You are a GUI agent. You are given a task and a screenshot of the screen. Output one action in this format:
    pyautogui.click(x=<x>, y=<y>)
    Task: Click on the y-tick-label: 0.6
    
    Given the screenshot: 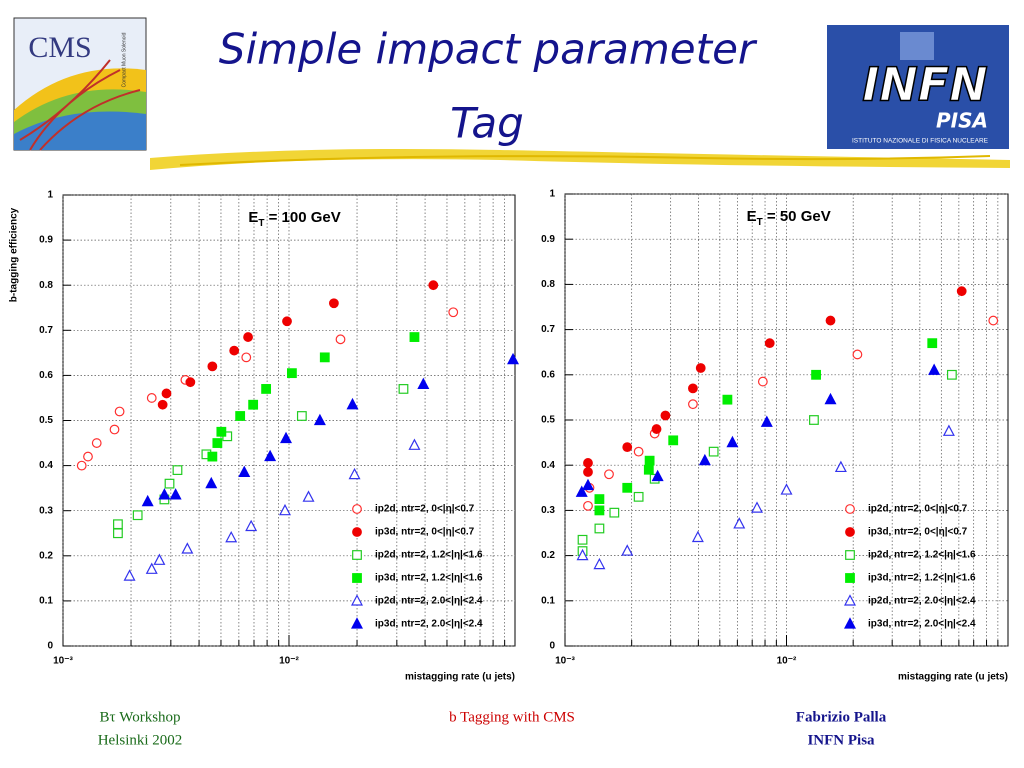 What is the action you would take?
    pyautogui.click(x=548, y=374)
    